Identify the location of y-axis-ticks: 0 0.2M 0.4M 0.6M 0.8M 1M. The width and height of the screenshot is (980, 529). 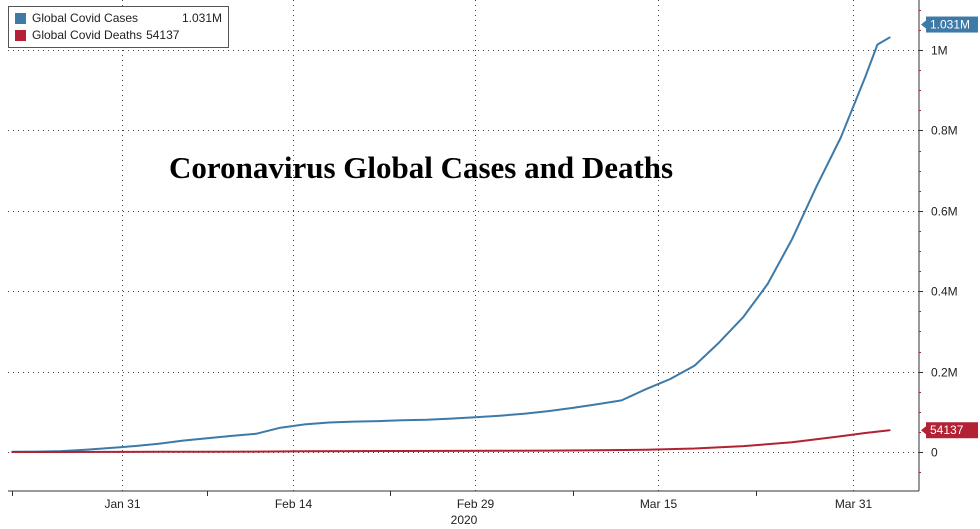
(938, 241).